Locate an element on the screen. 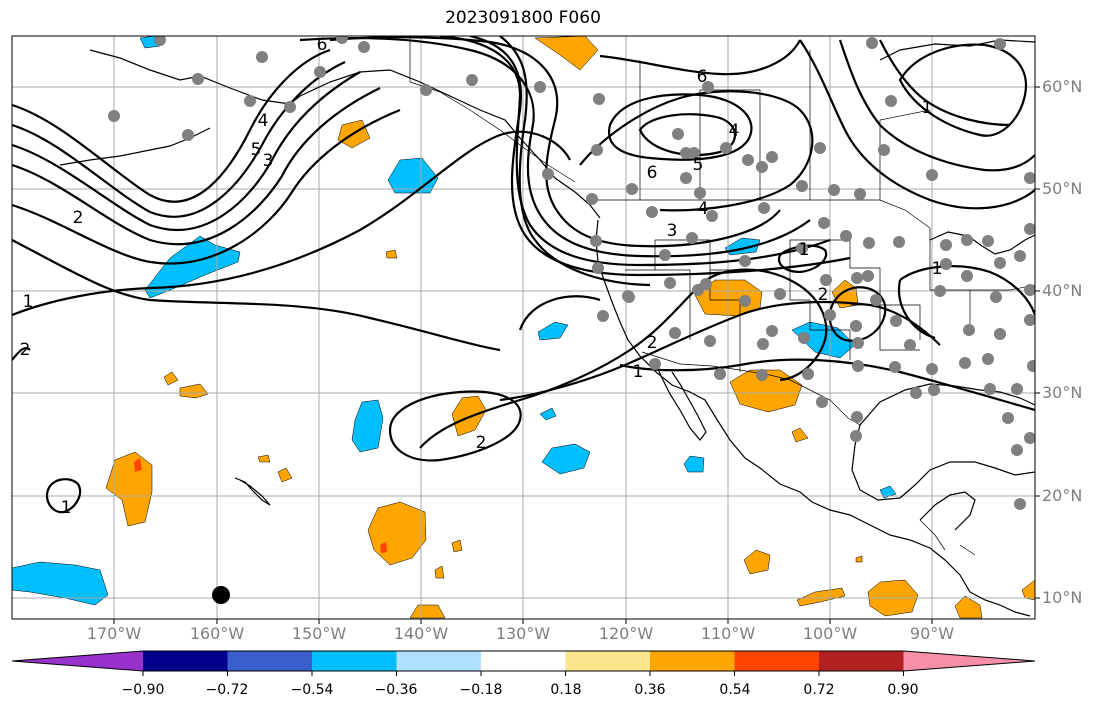 This screenshot has width=1102, height=710. hawaii-islands is located at coordinates (252, 491).